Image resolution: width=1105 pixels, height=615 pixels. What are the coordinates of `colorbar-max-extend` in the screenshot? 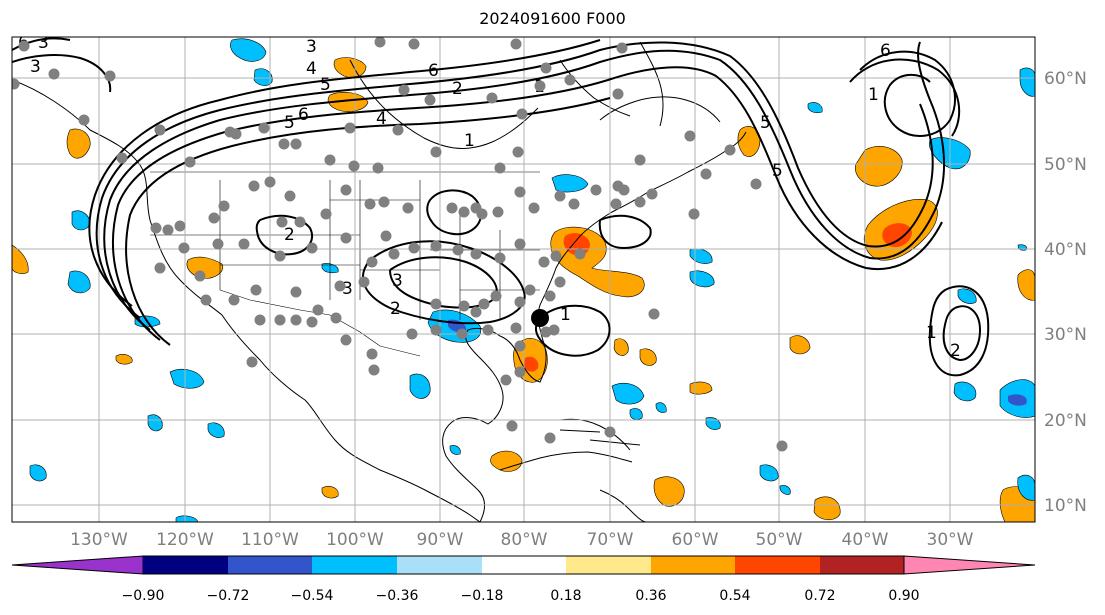 It's located at (969, 565).